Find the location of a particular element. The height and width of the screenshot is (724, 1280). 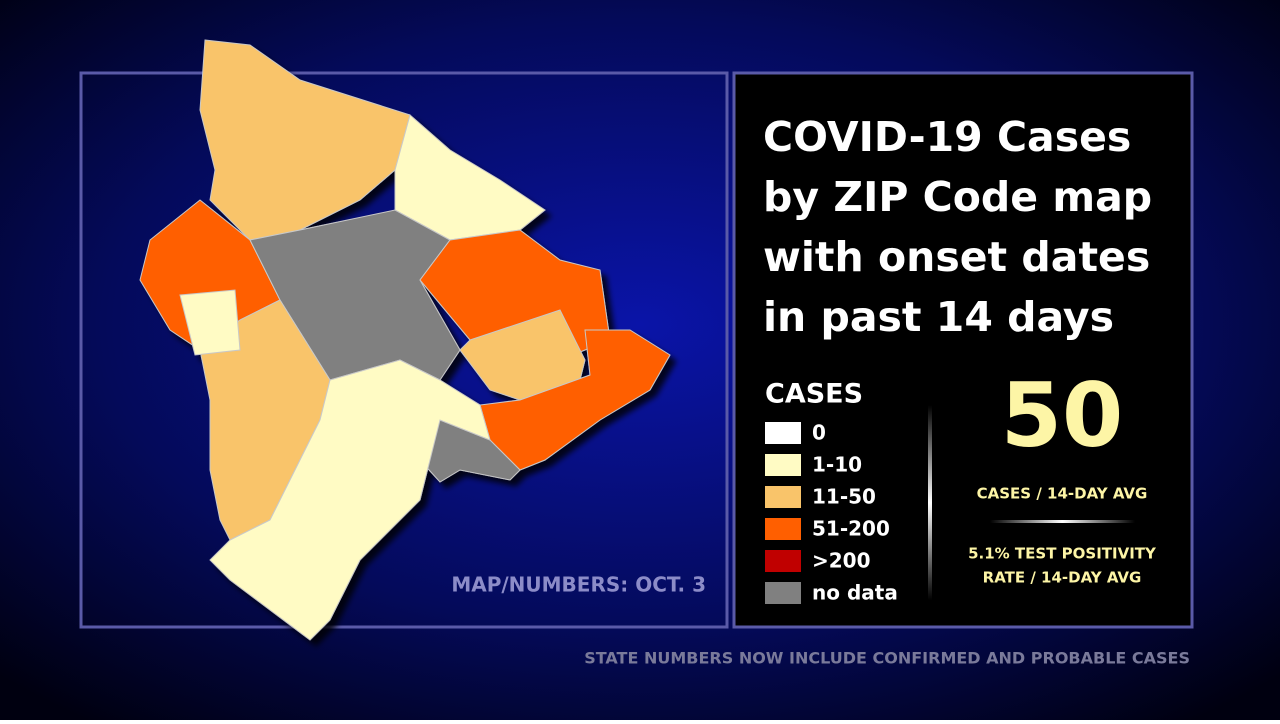

legend-label: >200 is located at coordinates (841, 561).